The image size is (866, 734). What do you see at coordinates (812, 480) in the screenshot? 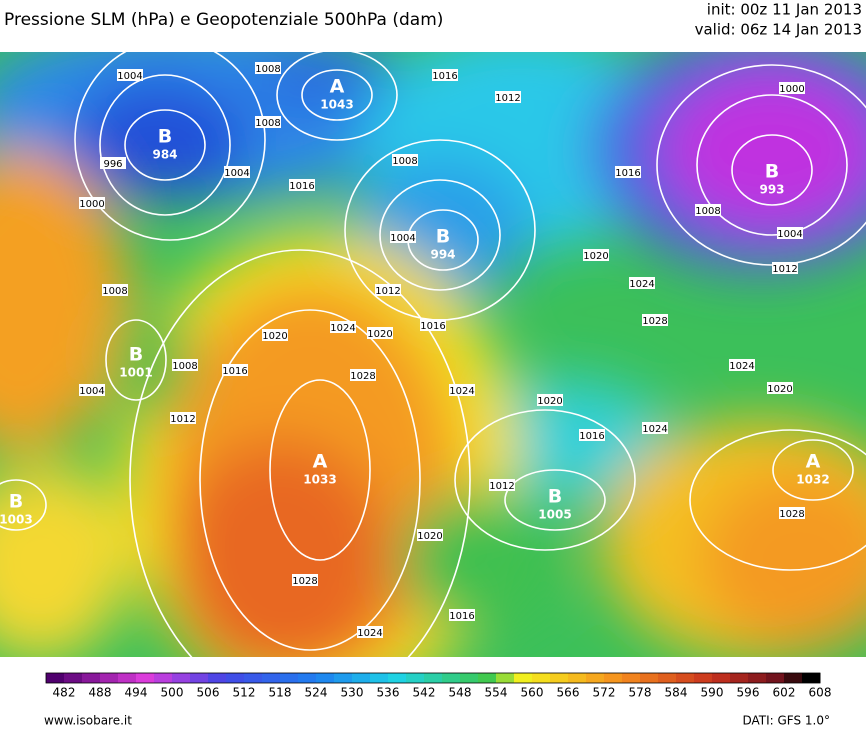
I see `center-value: 1032` at bounding box center [812, 480].